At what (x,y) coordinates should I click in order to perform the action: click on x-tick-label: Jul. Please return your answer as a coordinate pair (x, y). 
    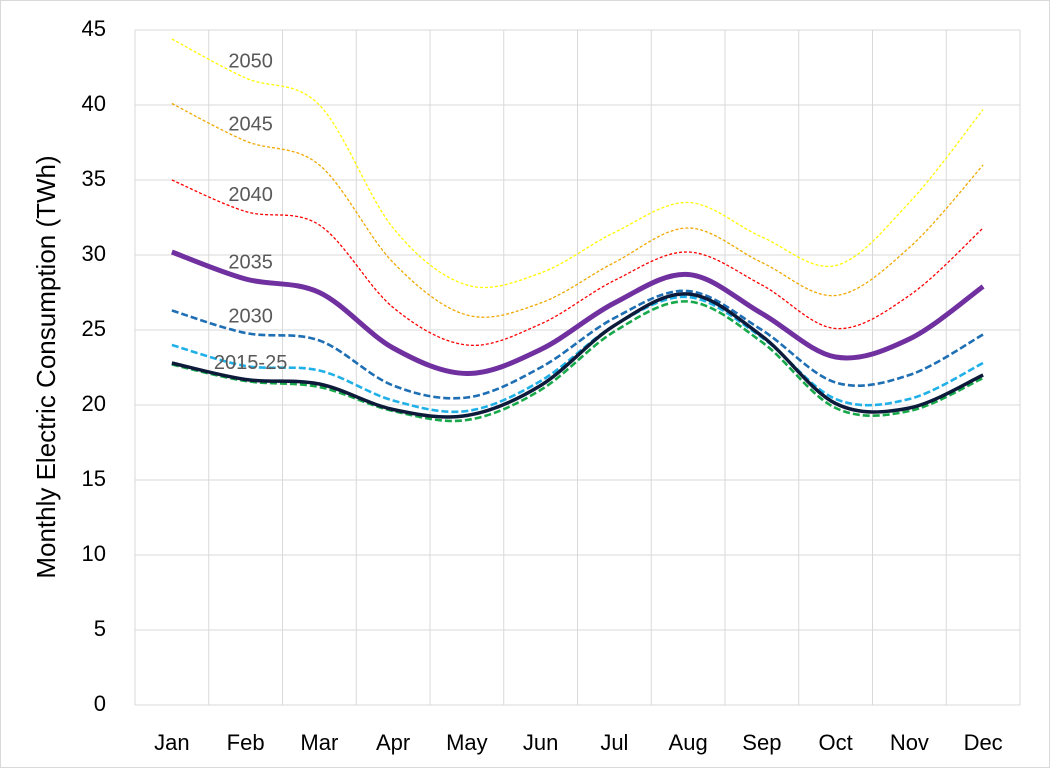
    Looking at the image, I should click on (614, 742).